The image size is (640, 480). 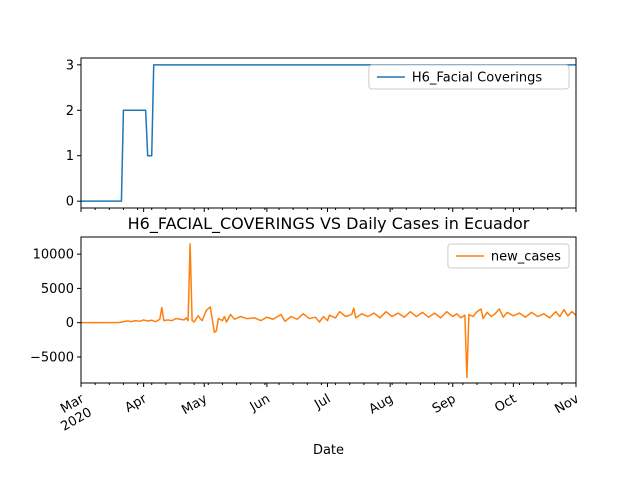 What do you see at coordinates (70, 156) in the screenshot?
I see `y-tick-label: 1` at bounding box center [70, 156].